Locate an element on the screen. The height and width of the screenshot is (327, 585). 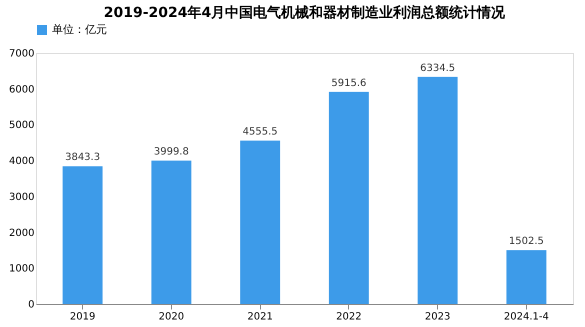
y-tick-label: 0 is located at coordinates (31, 305).